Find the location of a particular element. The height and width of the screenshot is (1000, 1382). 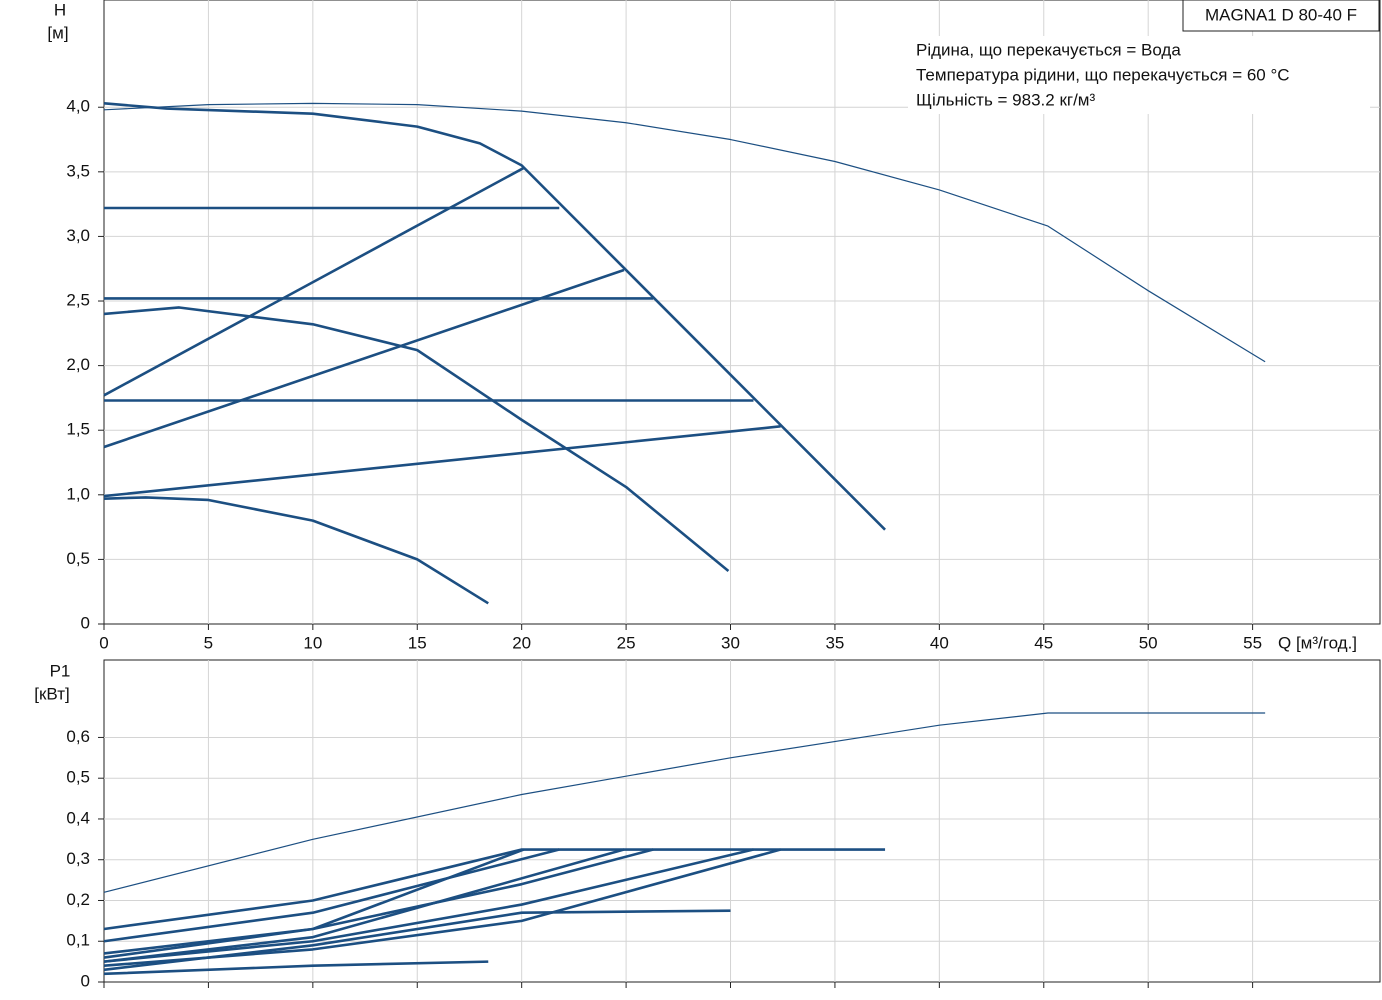

y-tick-label: 1,5 is located at coordinates (78, 429).